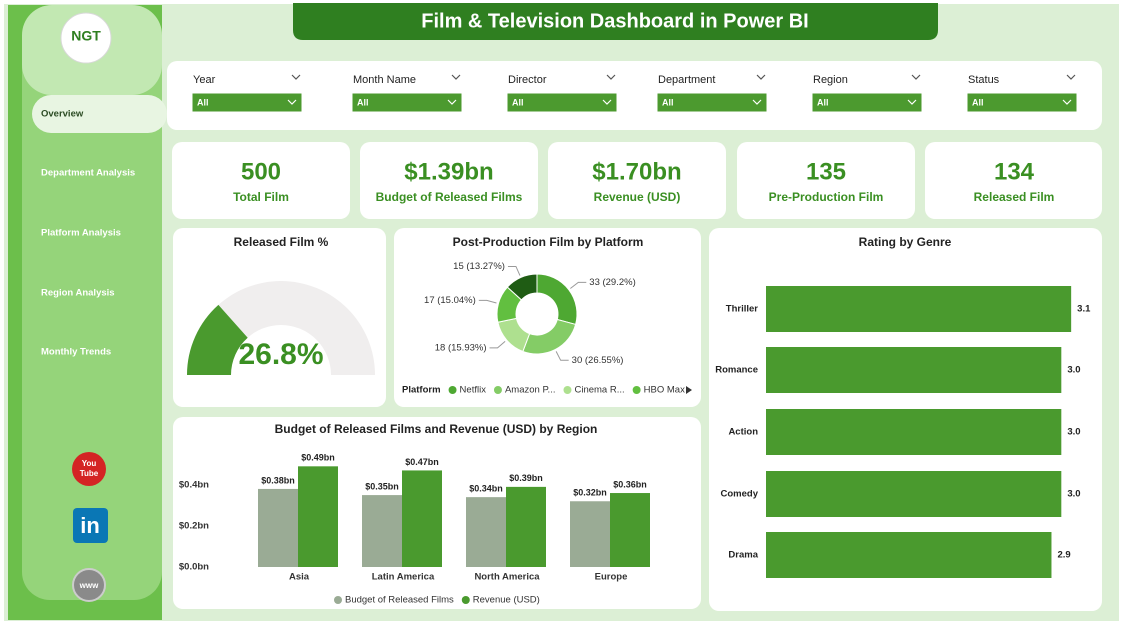 This screenshot has width=1123, height=625. What do you see at coordinates (636, 171) in the screenshot?
I see `kpi-value: $1.70bn` at bounding box center [636, 171].